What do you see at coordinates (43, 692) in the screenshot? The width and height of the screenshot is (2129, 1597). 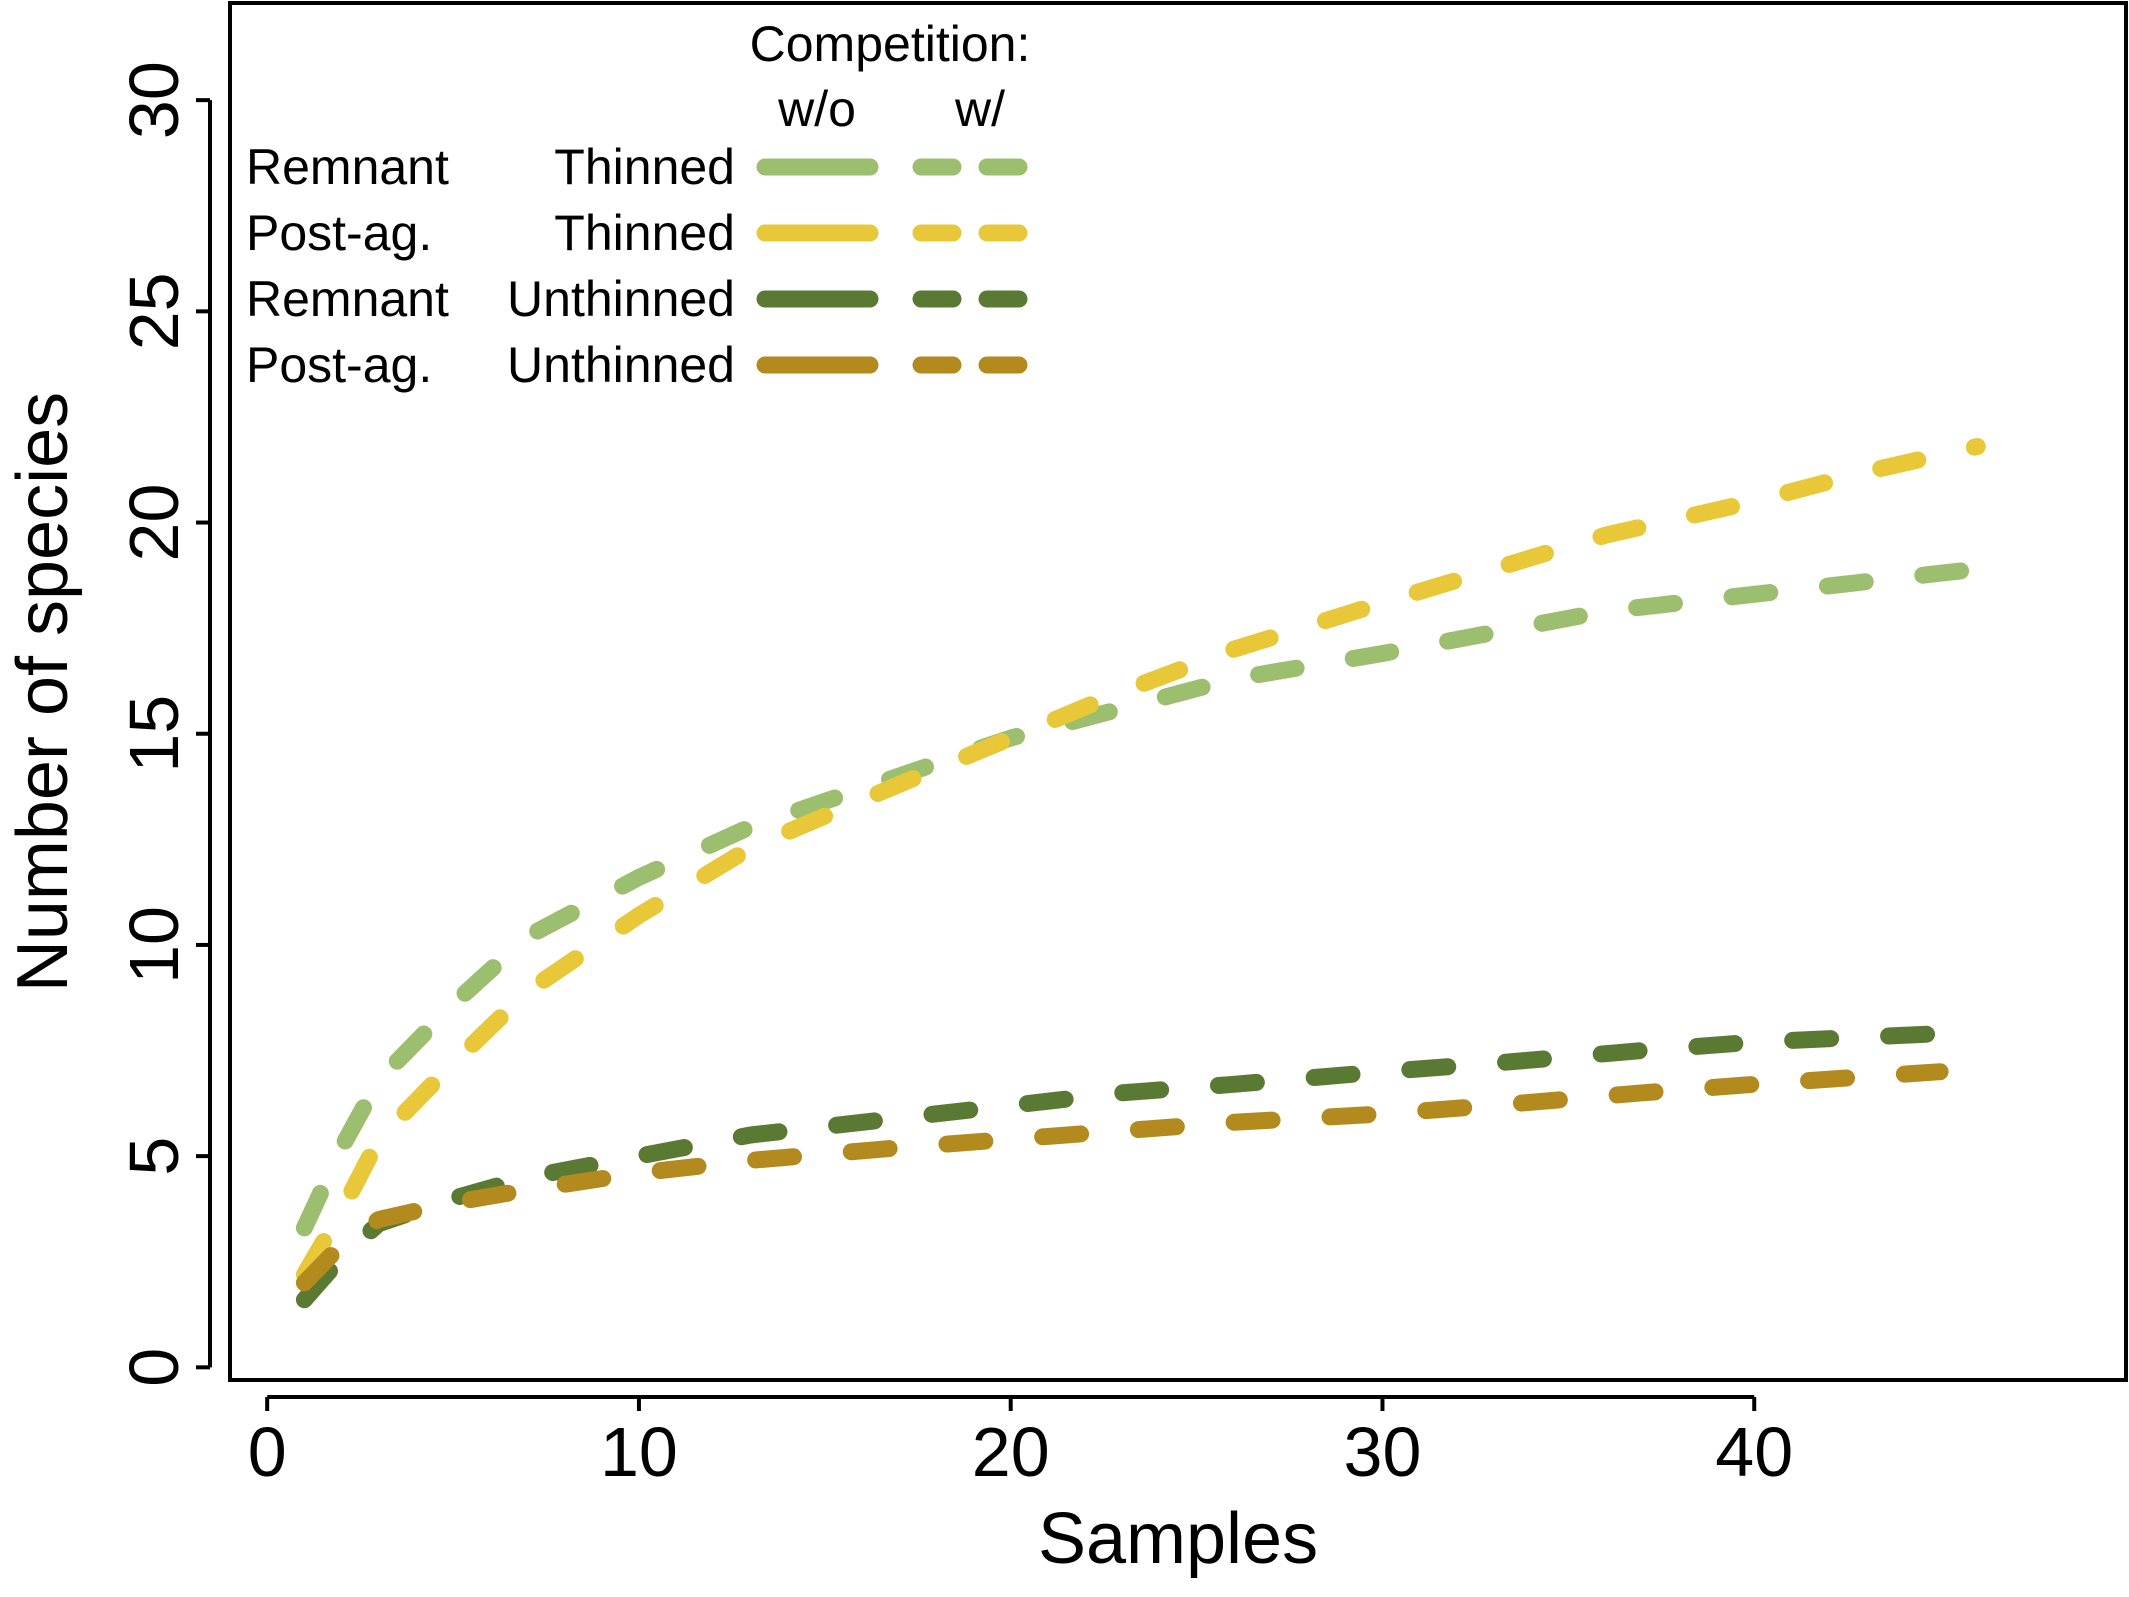 I see `y-axis-title: Number of species` at bounding box center [43, 692].